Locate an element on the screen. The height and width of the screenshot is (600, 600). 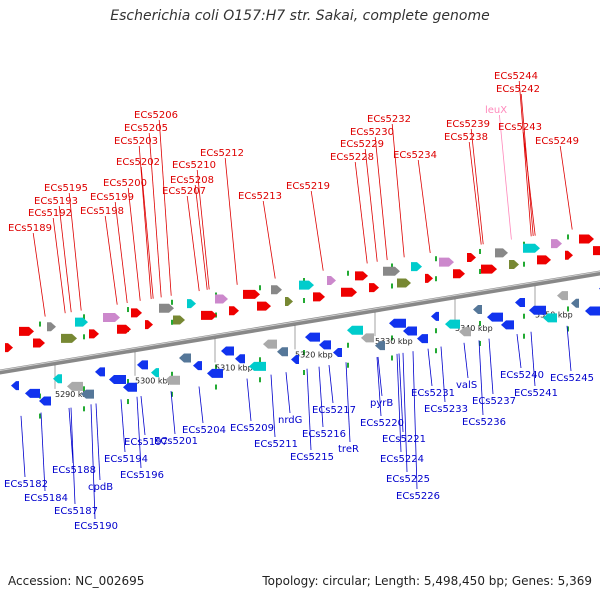
reverse-gene-label: ECs5197 is located at coordinates (146, 442).